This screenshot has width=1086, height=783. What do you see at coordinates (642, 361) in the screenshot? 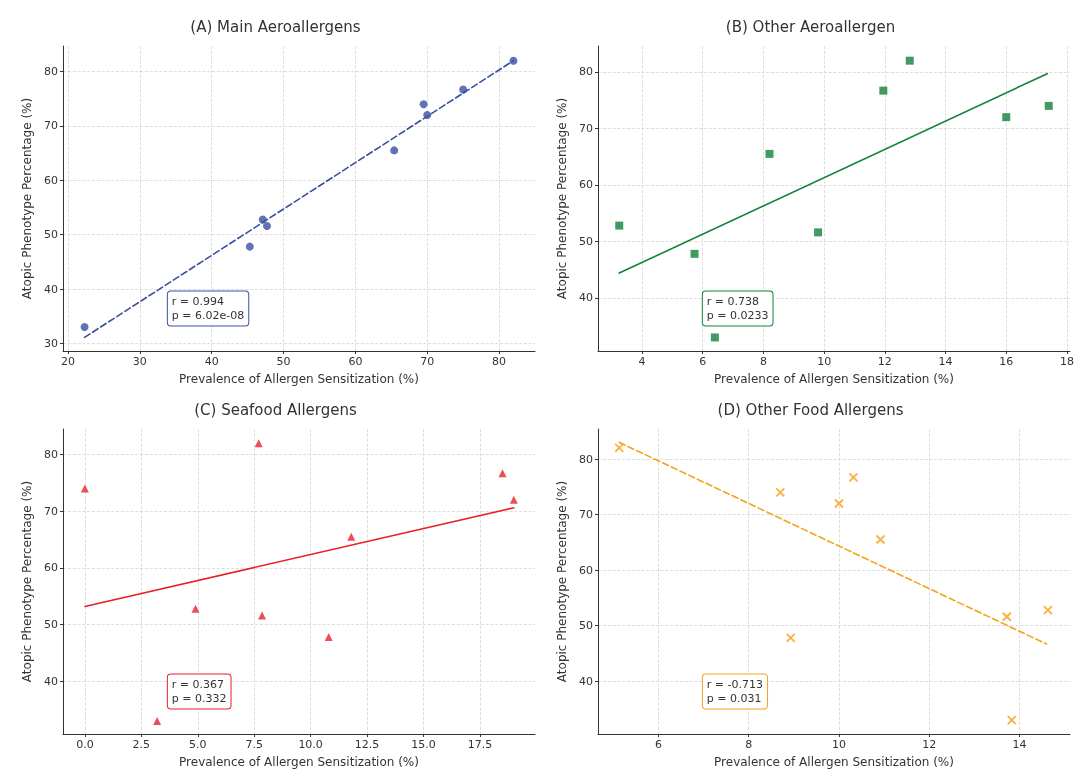
I see `x-tick-label: 4` at bounding box center [642, 361].